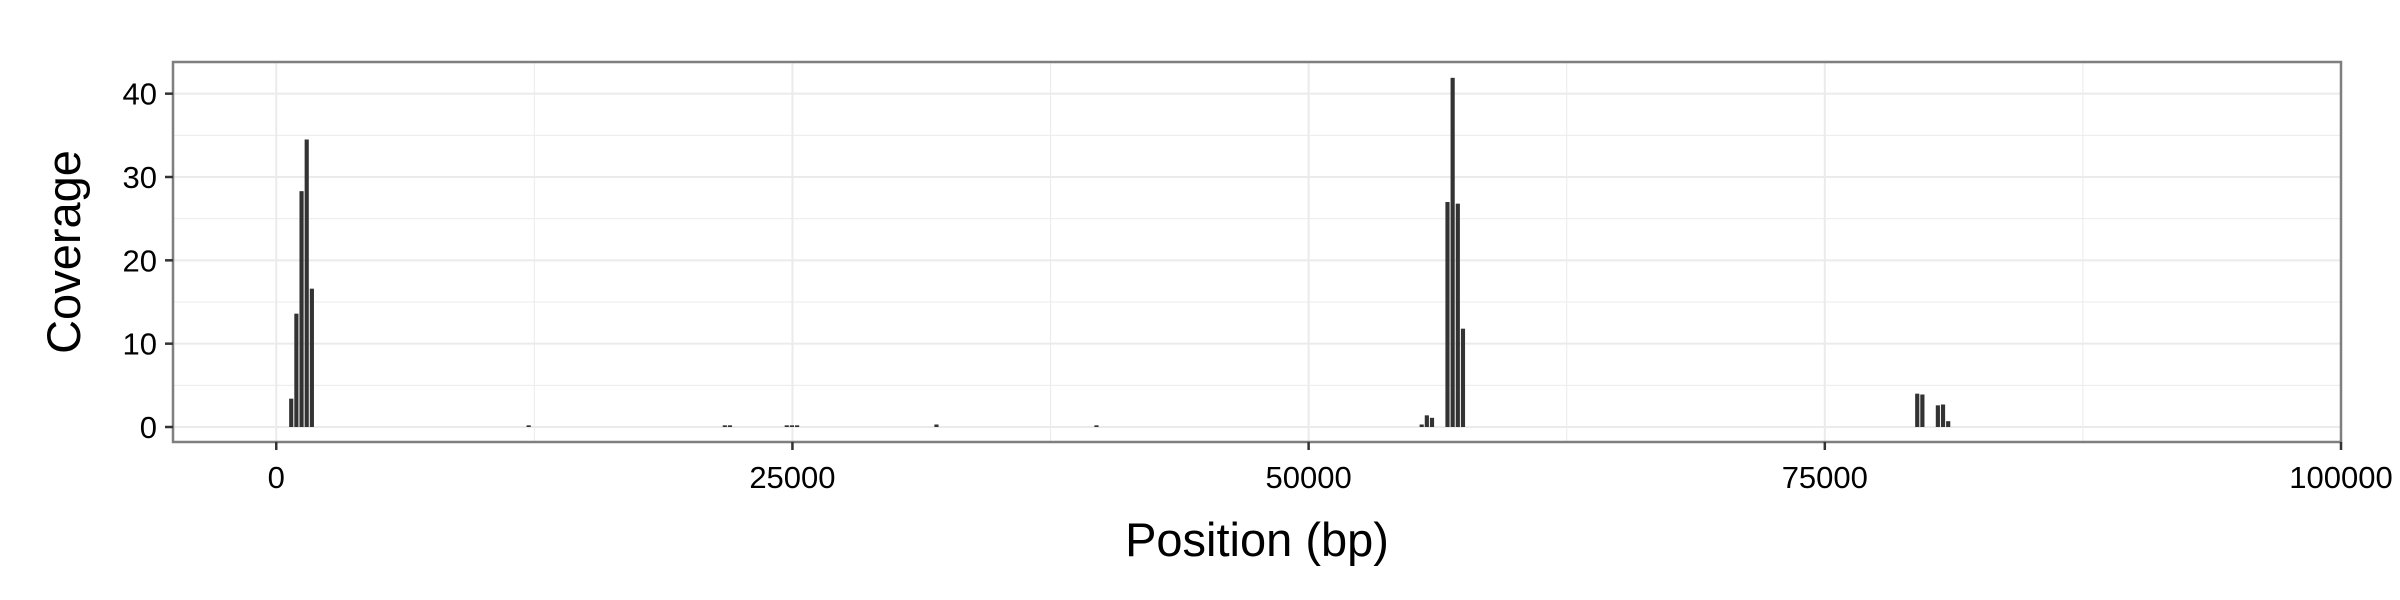  I want to click on y-tick-label: 20, so click(140, 260).